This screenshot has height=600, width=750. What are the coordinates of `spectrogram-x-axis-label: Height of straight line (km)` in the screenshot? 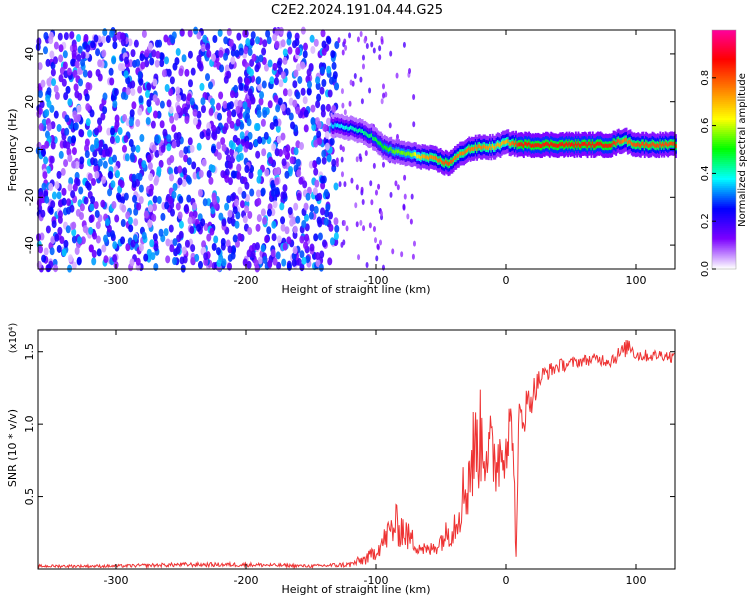 It's located at (355, 289).